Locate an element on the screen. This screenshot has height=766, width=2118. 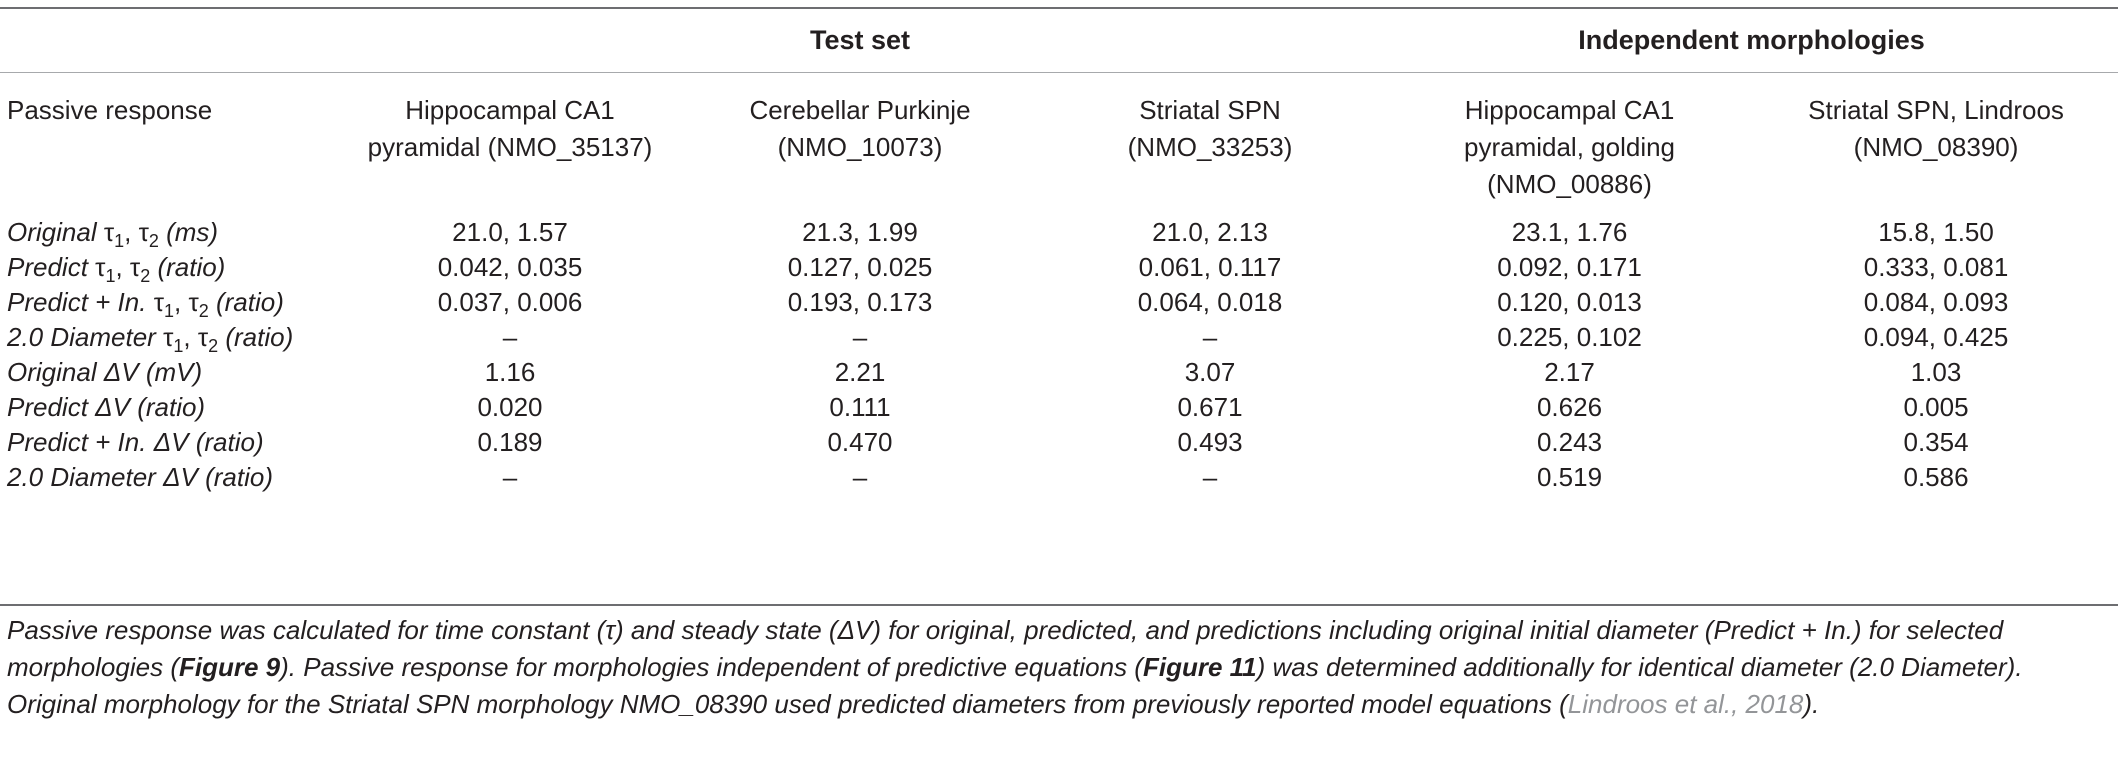
table-cell: 0.189 is located at coordinates (510, 442).